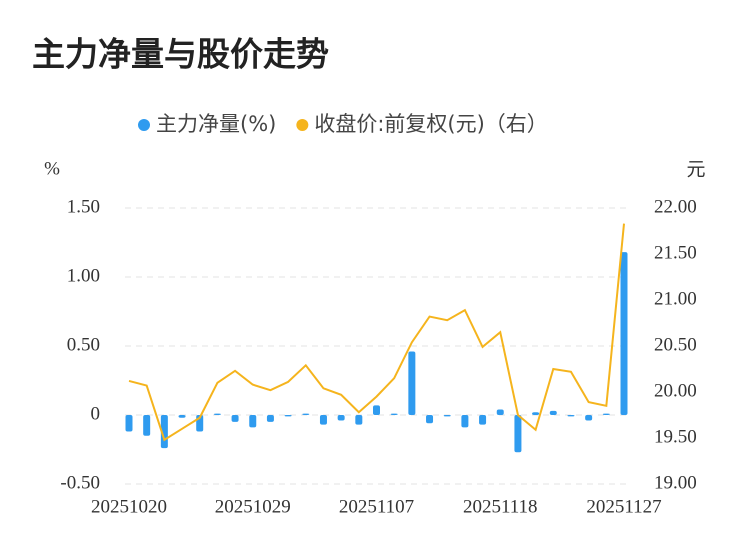 The width and height of the screenshot is (750, 558). What do you see at coordinates (80, 482) in the screenshot?
I see `y-tick-label: -0.50` at bounding box center [80, 482].